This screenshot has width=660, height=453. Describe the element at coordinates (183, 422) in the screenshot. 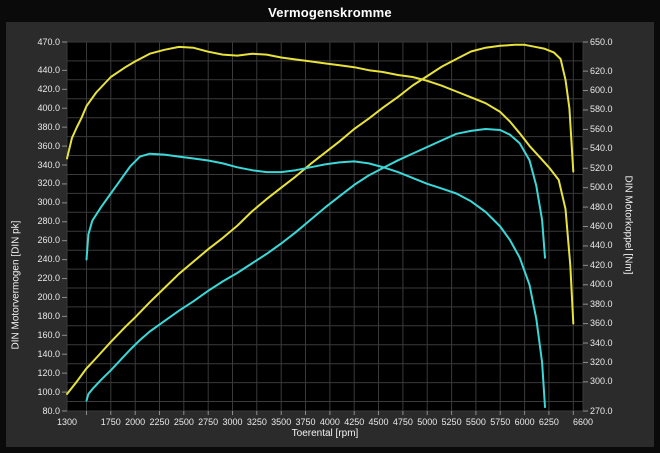

I see `x-axis-tick-label: 2500` at that location.